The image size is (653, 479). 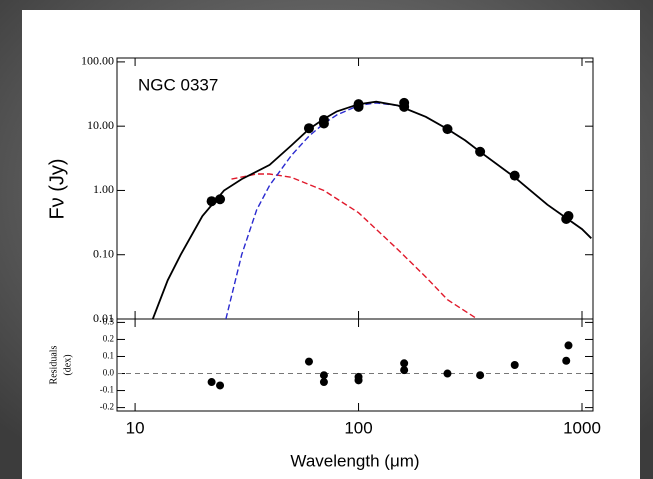 I want to click on y-tick-label: -0.2, so click(x=107, y=407).